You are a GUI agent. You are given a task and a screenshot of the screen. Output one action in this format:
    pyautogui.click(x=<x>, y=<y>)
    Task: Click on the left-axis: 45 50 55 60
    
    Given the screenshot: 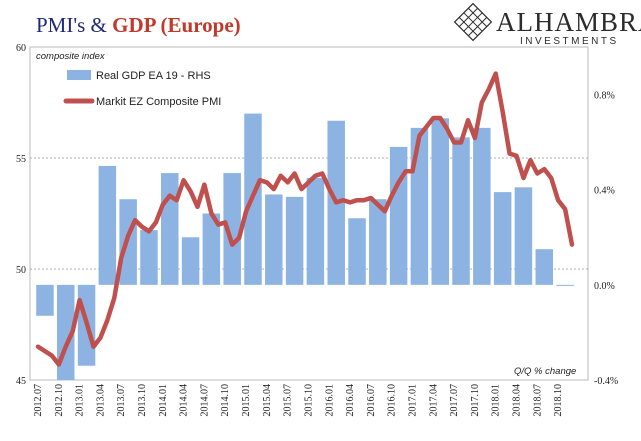 What is the action you would take?
    pyautogui.click(x=21, y=215)
    